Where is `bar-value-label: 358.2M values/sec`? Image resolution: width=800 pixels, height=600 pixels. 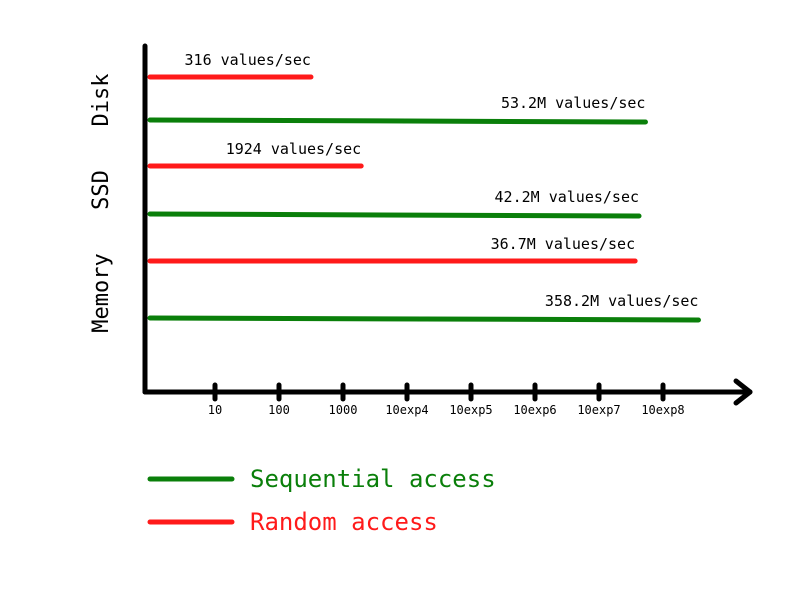 bar-value-label: 358.2M values/sec is located at coordinates (622, 301).